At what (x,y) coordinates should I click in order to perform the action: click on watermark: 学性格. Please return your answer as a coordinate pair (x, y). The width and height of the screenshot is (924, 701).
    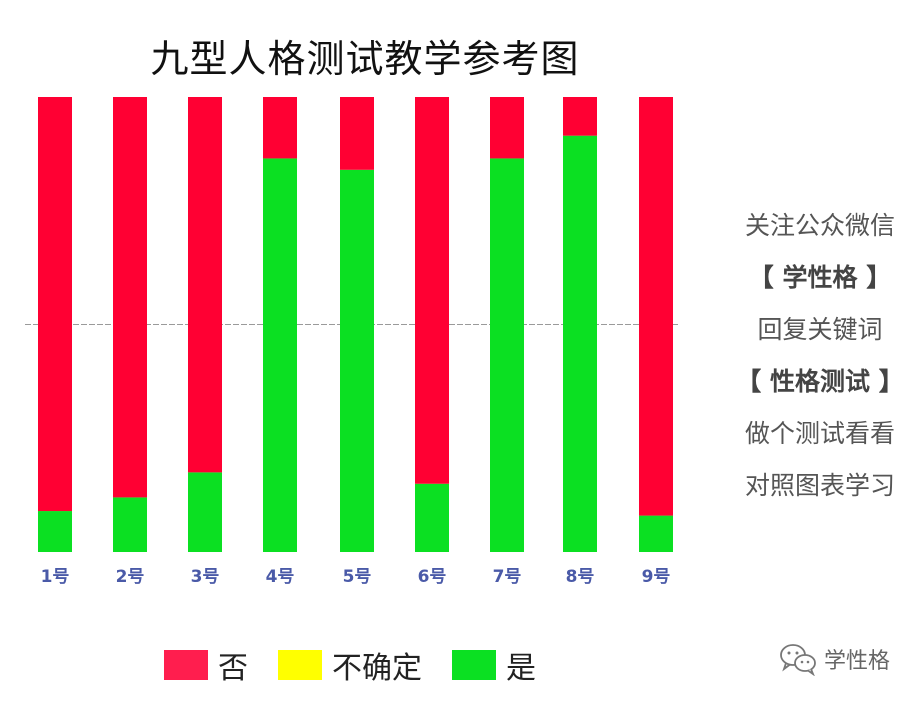
    Looking at the image, I should click on (834, 659).